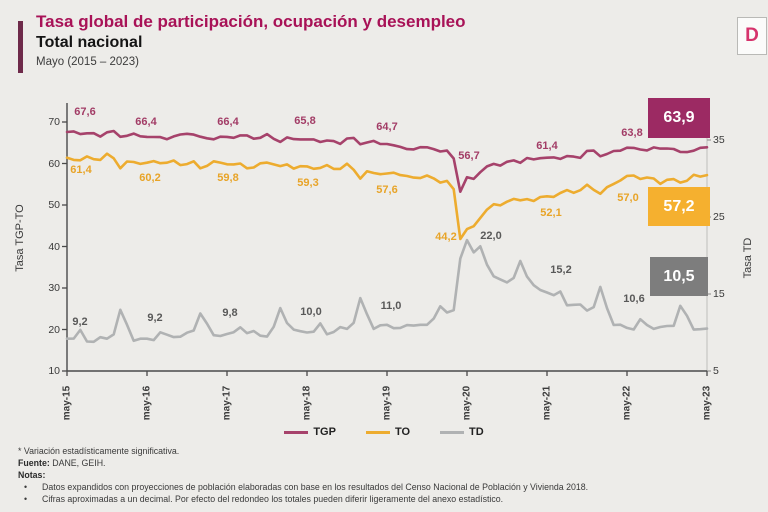 This screenshot has width=768, height=512. Describe the element at coordinates (387, 403) in the screenshot. I see `x-axis-label: may-19` at that location.